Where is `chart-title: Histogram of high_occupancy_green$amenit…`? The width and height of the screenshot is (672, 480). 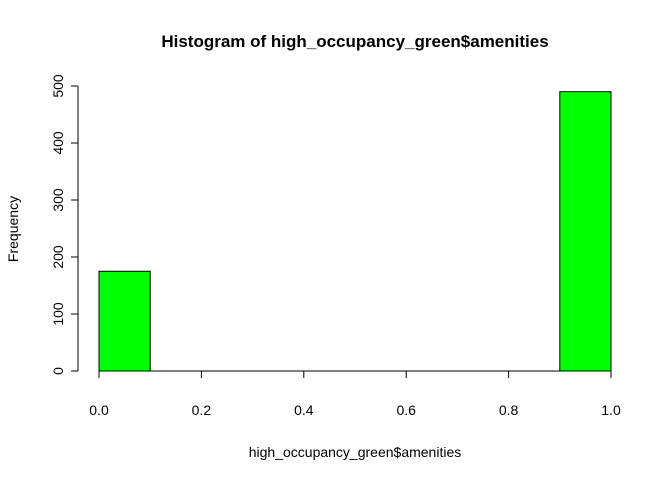 chart-title: Histogram of high_occupancy_green$amenit… is located at coordinates (354, 41).